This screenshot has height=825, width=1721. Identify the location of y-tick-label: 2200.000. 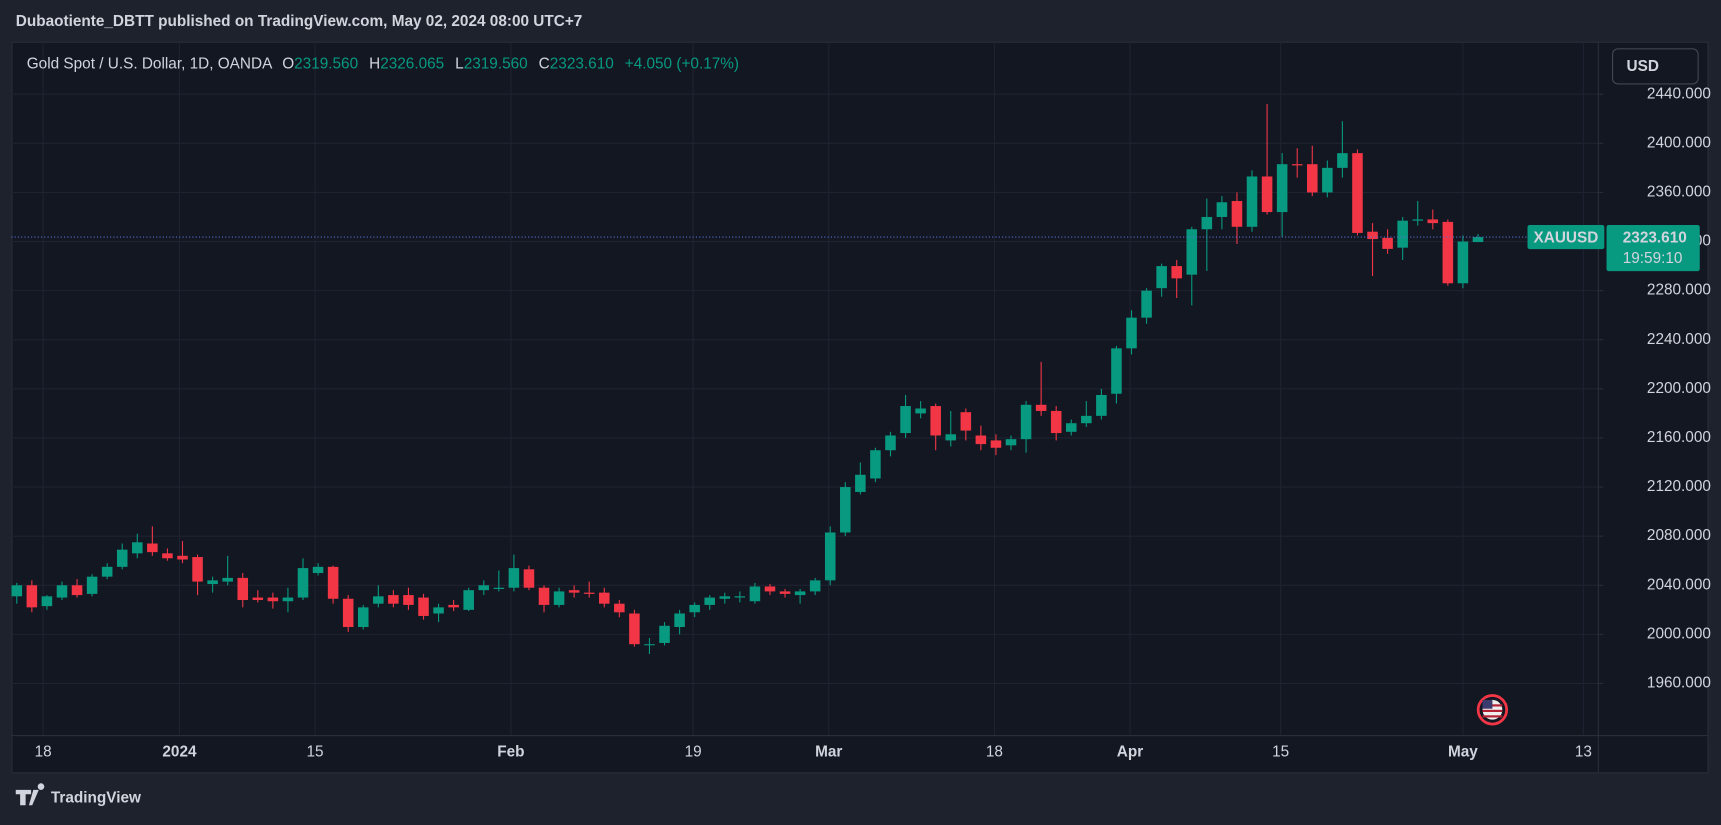
(1679, 388).